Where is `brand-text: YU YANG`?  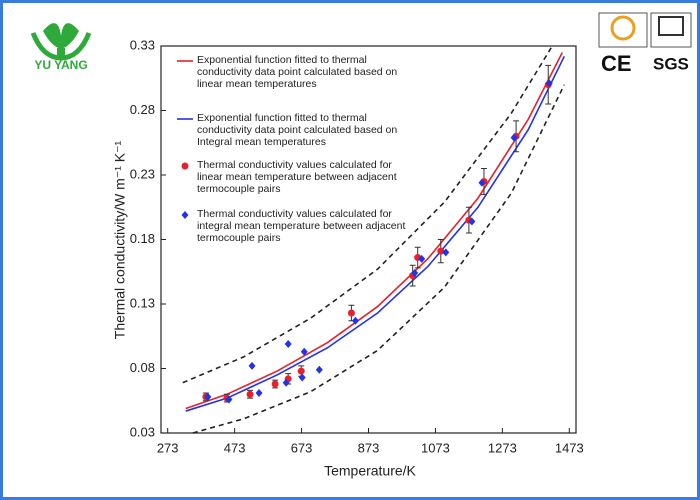 brand-text: YU YANG is located at coordinates (60, 65).